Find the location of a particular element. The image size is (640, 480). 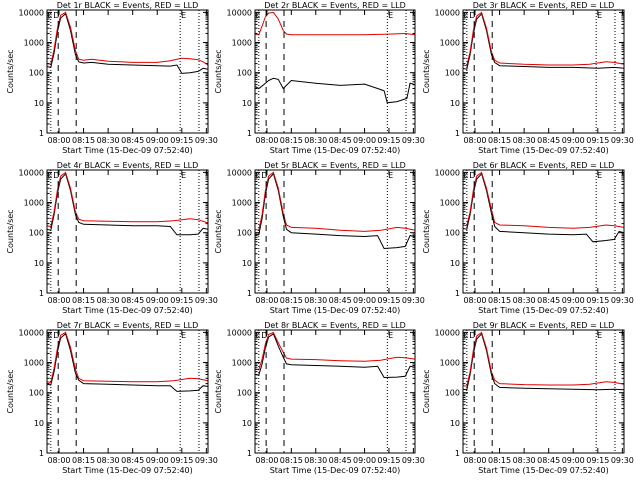

panel-title: Det 8r BLACK = Events, RED = LLD is located at coordinates (335, 325).